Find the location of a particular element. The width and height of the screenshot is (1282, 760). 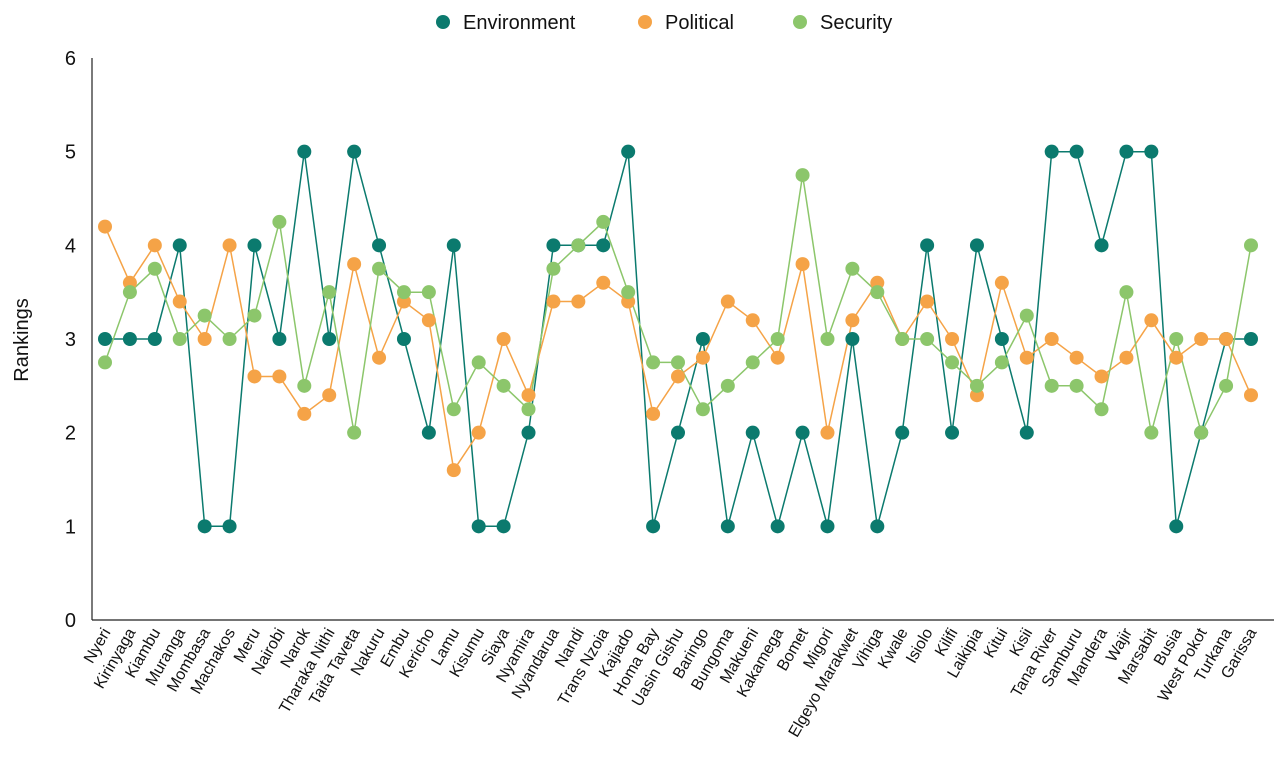

point-environment-kajiado is located at coordinates (628, 151).